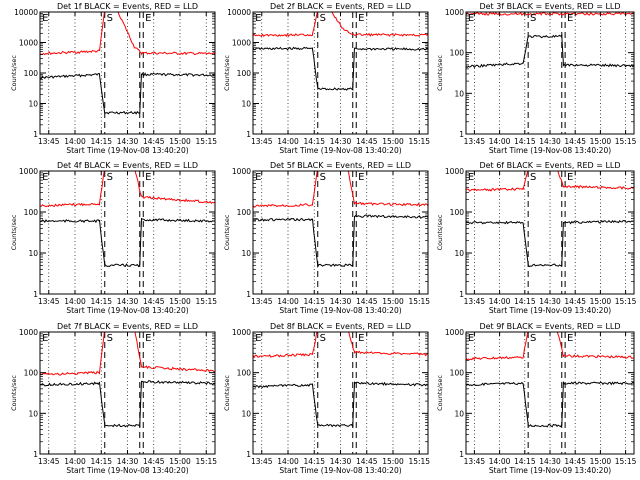  I want to click on panel-title: Det 3f BLACK = Events, RED = LLD, so click(549, 6).